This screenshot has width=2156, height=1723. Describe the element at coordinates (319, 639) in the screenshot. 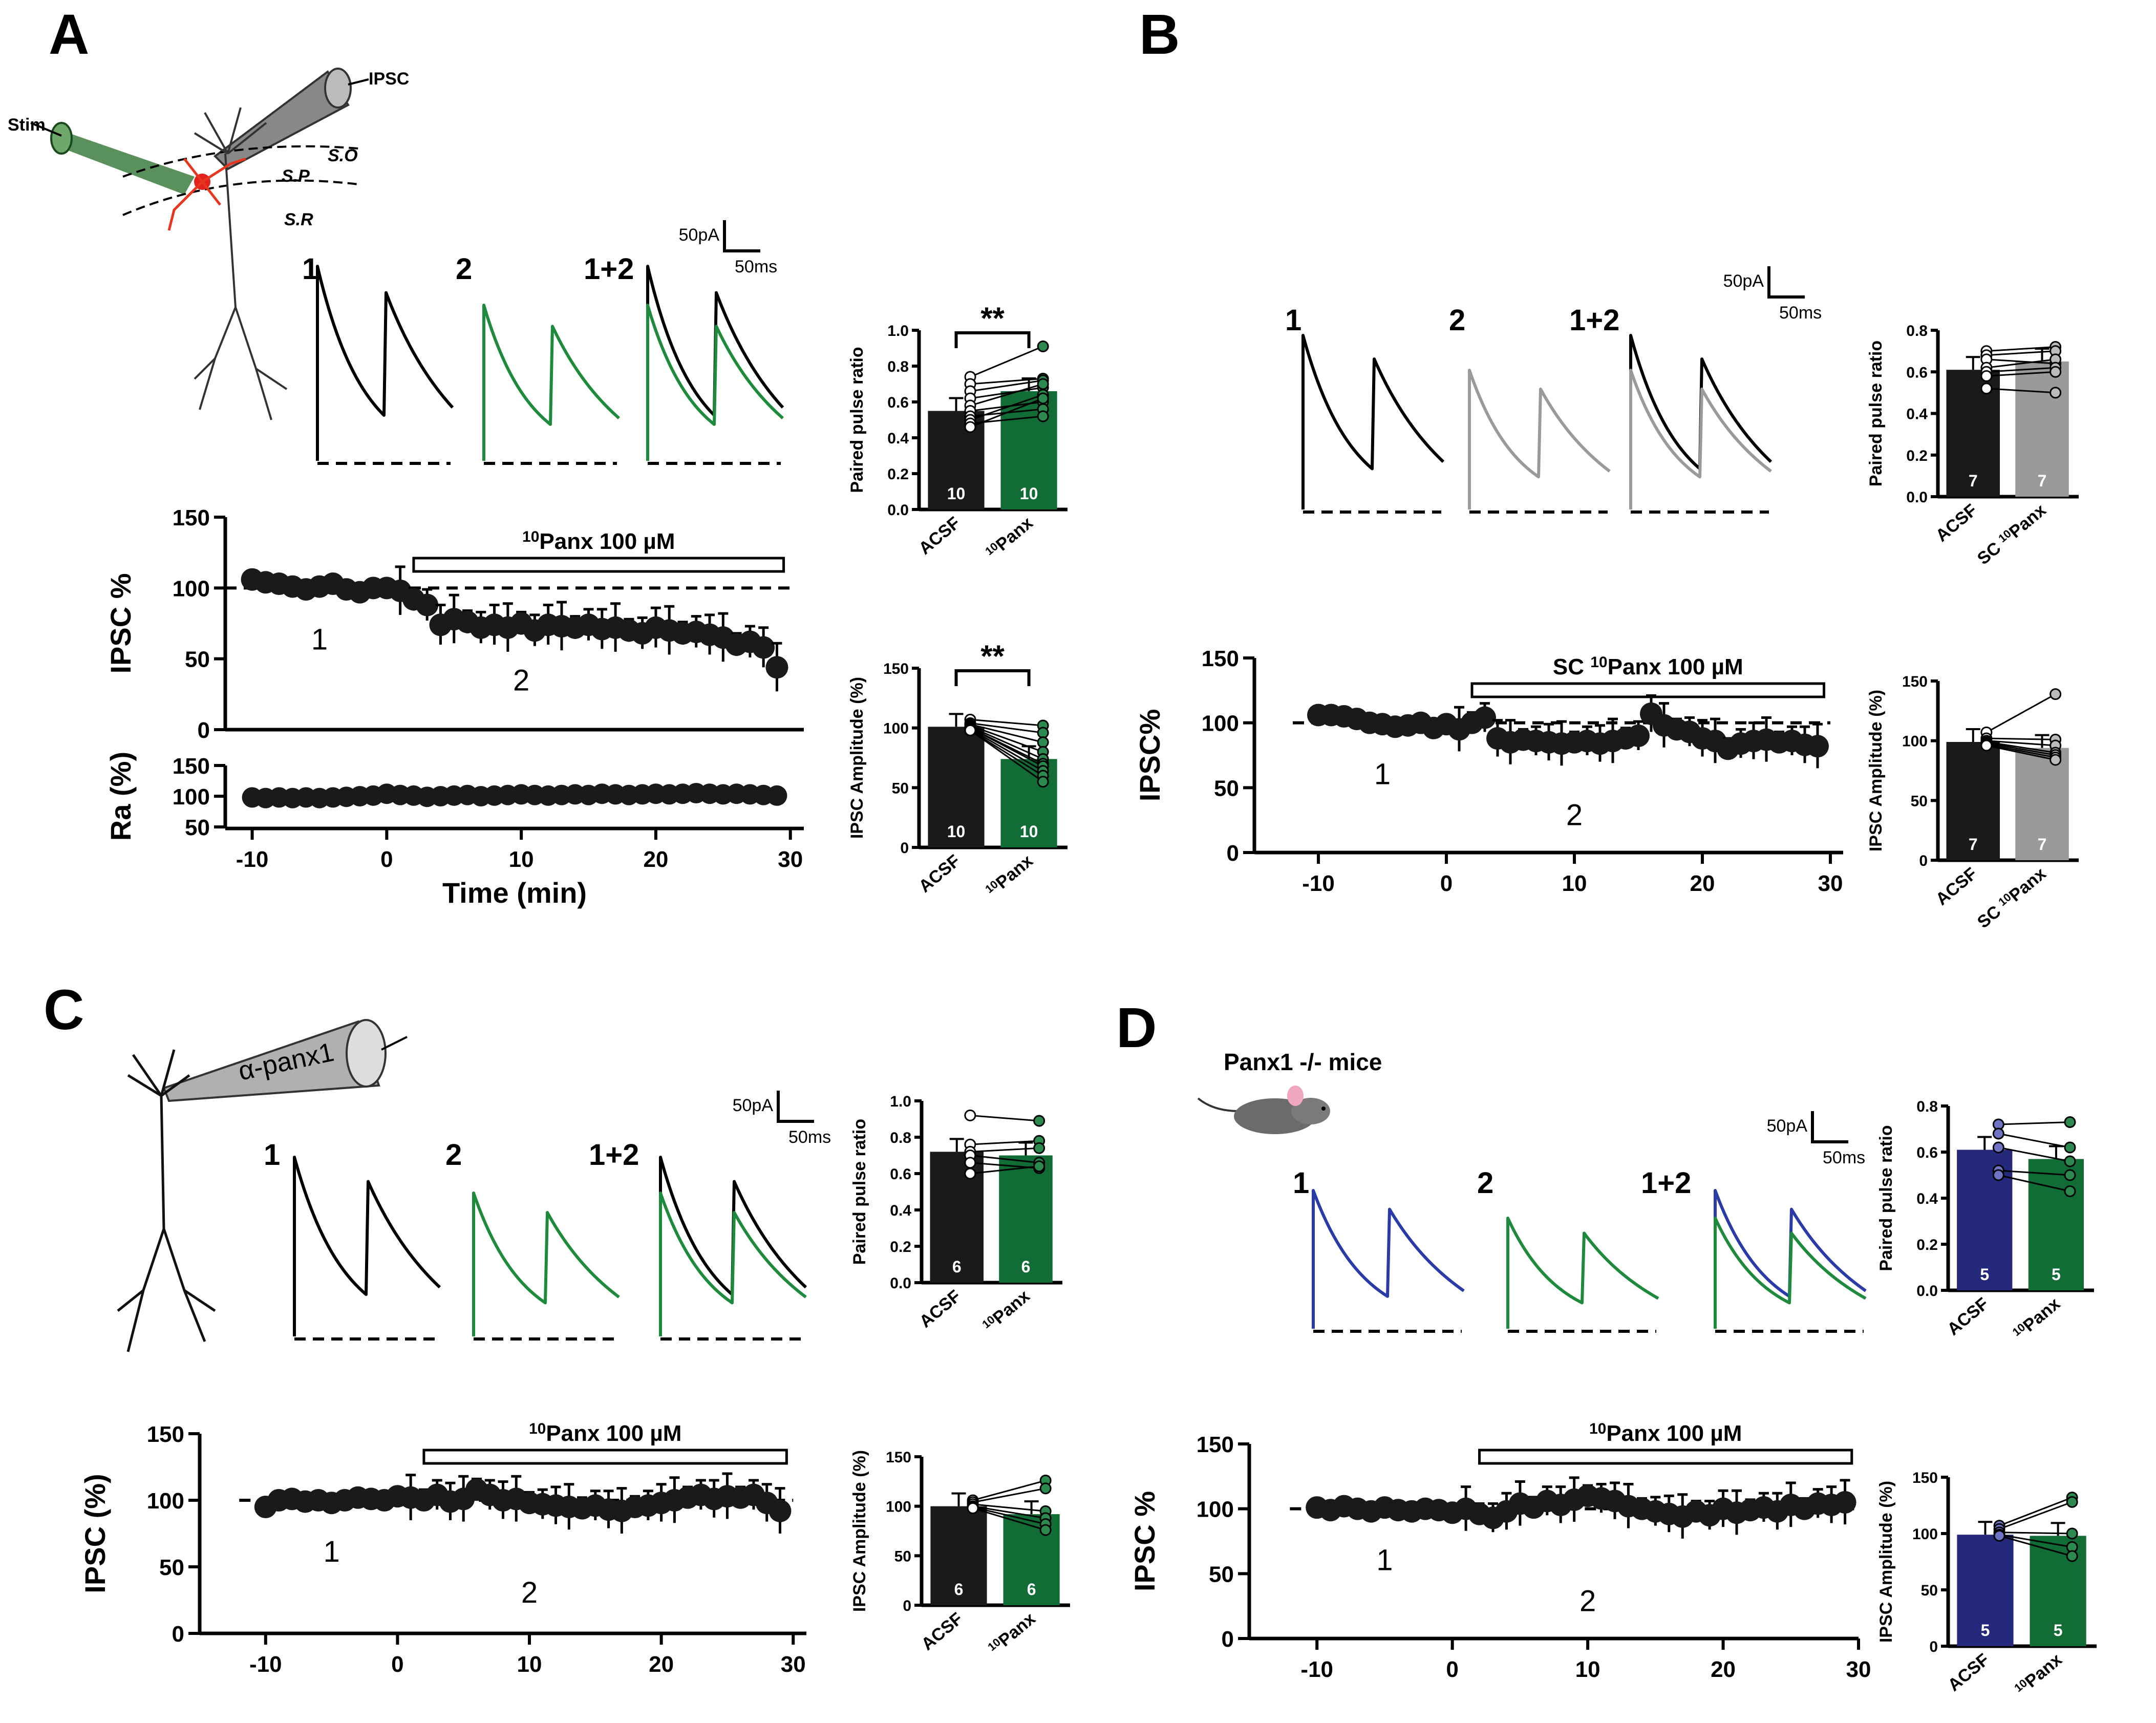

I see `mark-1: 1` at that location.